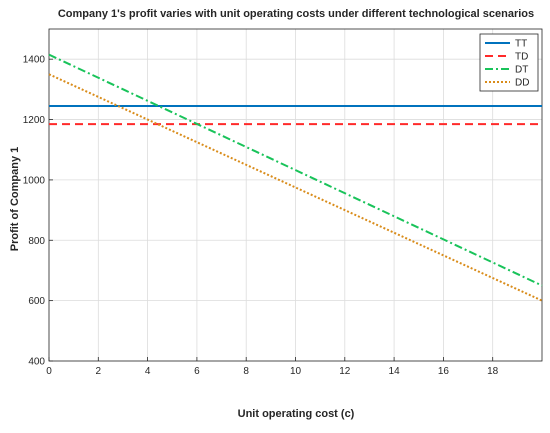  What do you see at coordinates (521, 57) in the screenshot?
I see `legend-label-td: TD` at bounding box center [521, 57].